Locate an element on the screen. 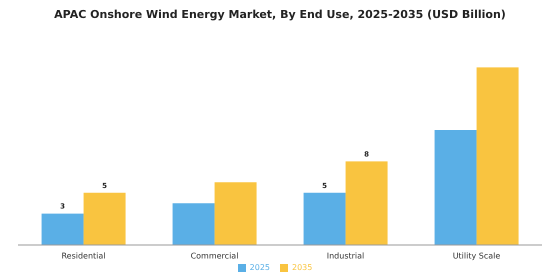 This screenshot has height=280, width=560. x-tick-label: Industrial is located at coordinates (345, 256).